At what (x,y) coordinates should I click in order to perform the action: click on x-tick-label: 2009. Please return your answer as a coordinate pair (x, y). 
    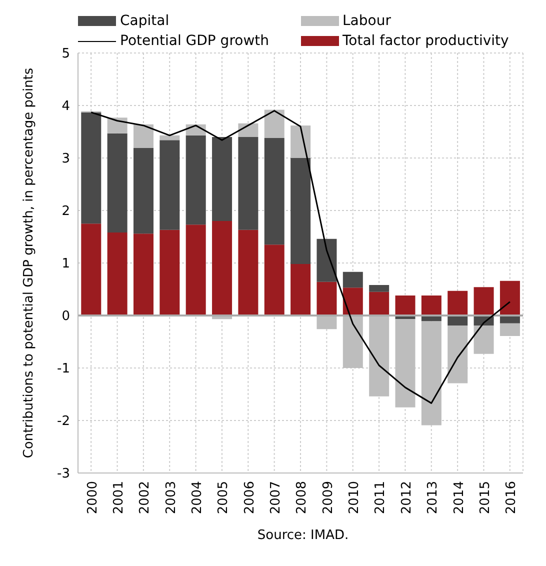
    Looking at the image, I should click on (328, 497).